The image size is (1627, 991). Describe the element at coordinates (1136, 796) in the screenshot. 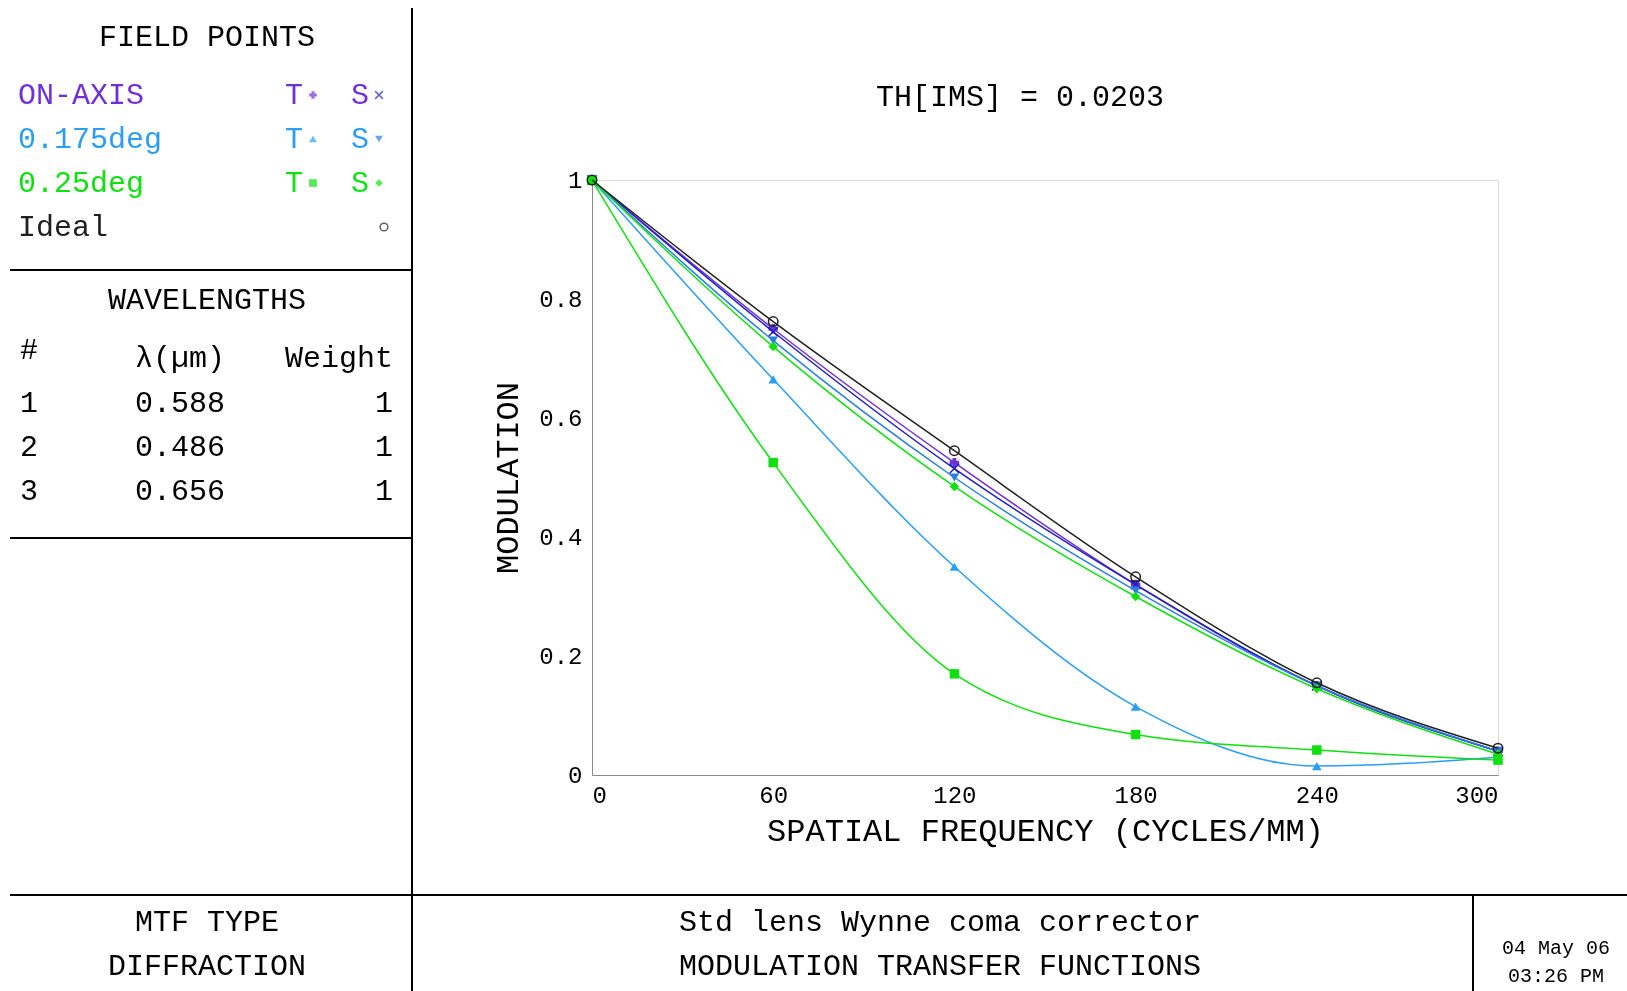

I see `x-tick-label: 180` at that location.